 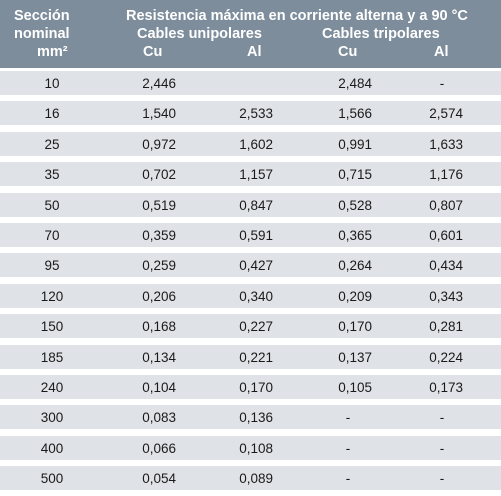 What do you see at coordinates (52, 478) in the screenshot?
I see `cell-section: 500` at bounding box center [52, 478].